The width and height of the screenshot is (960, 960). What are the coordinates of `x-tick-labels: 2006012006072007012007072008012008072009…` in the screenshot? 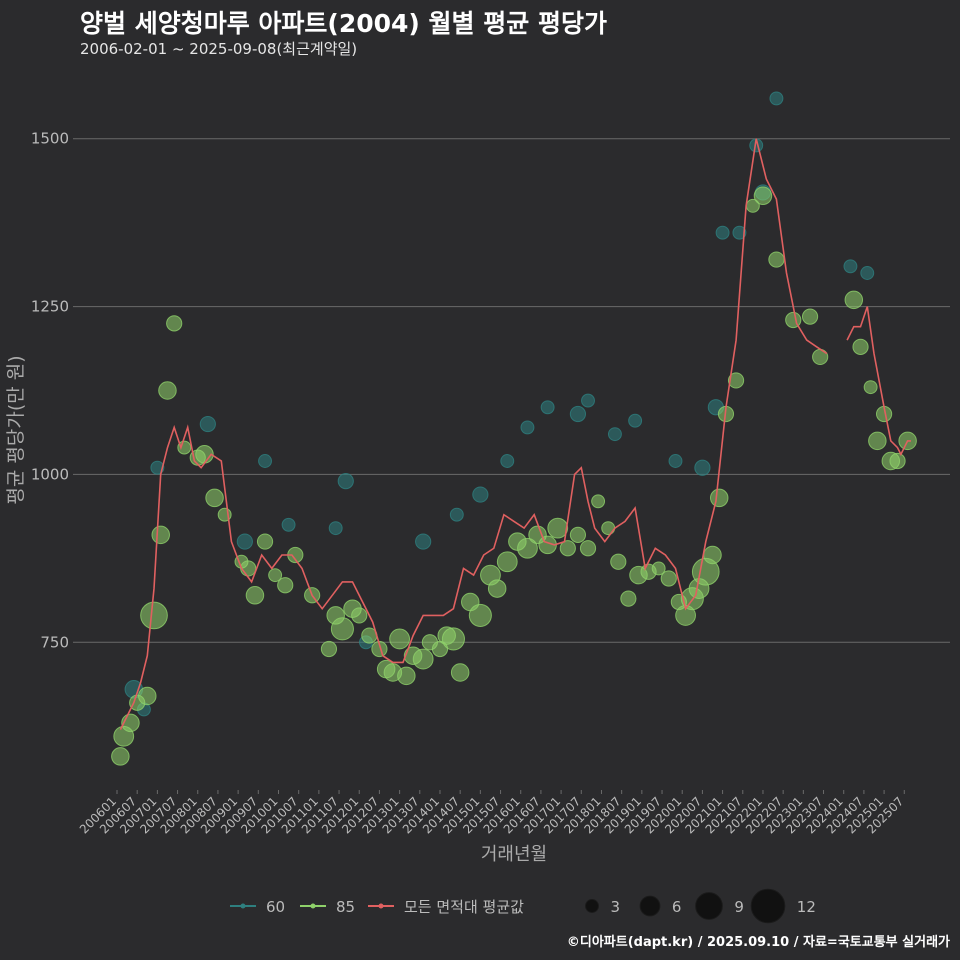 It's located at (491, 813).